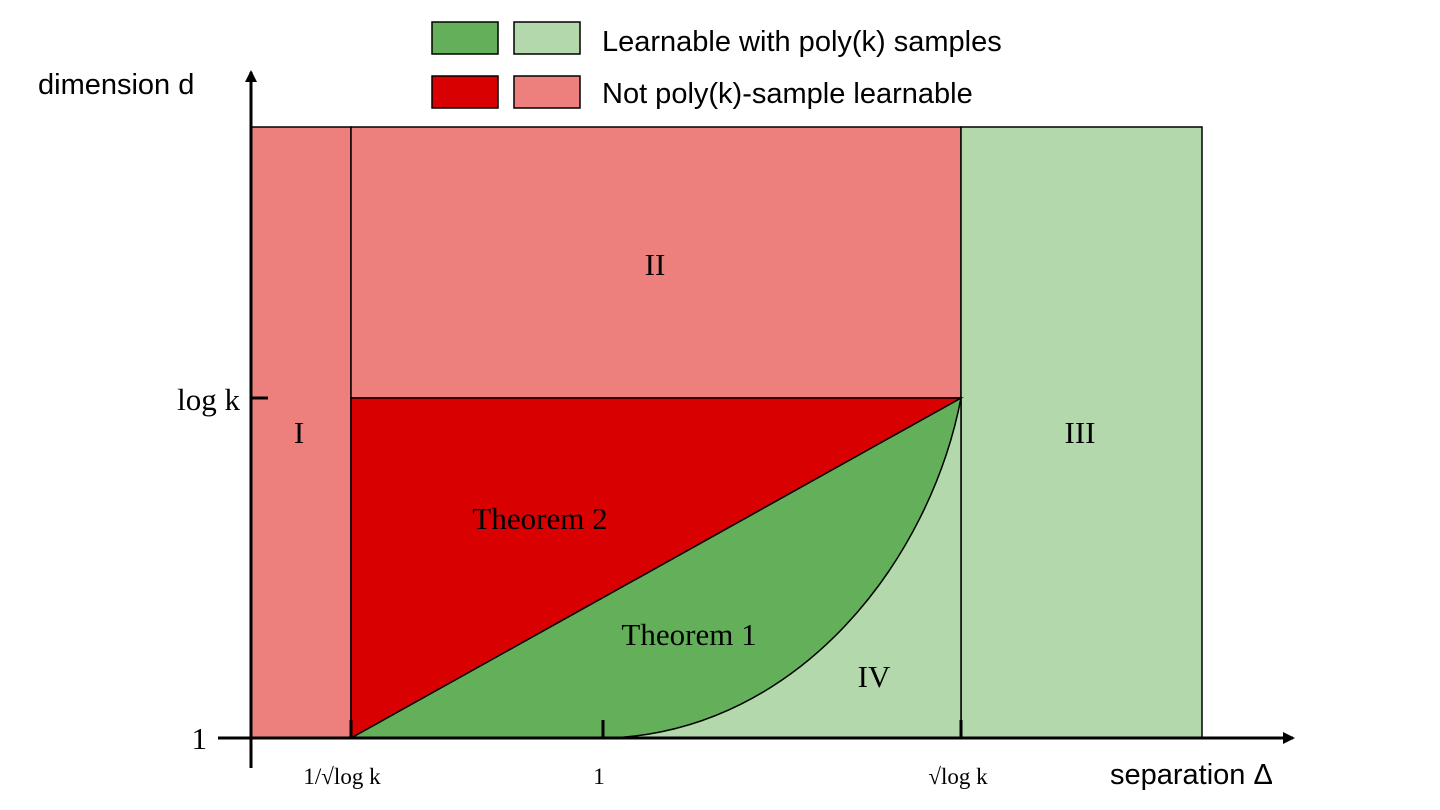 This screenshot has height=810, width=1440. Describe the element at coordinates (342, 776) in the screenshot. I see `x-tick-label-inv-sqrt-log-k: 1/√log k` at that location.